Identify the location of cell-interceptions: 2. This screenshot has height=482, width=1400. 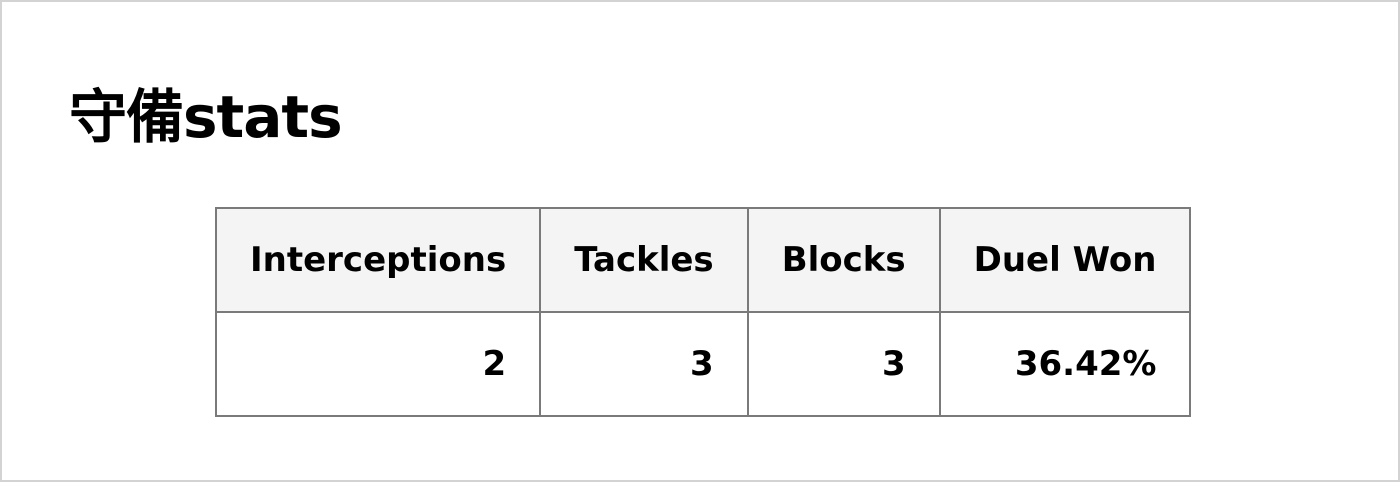
(378, 364).